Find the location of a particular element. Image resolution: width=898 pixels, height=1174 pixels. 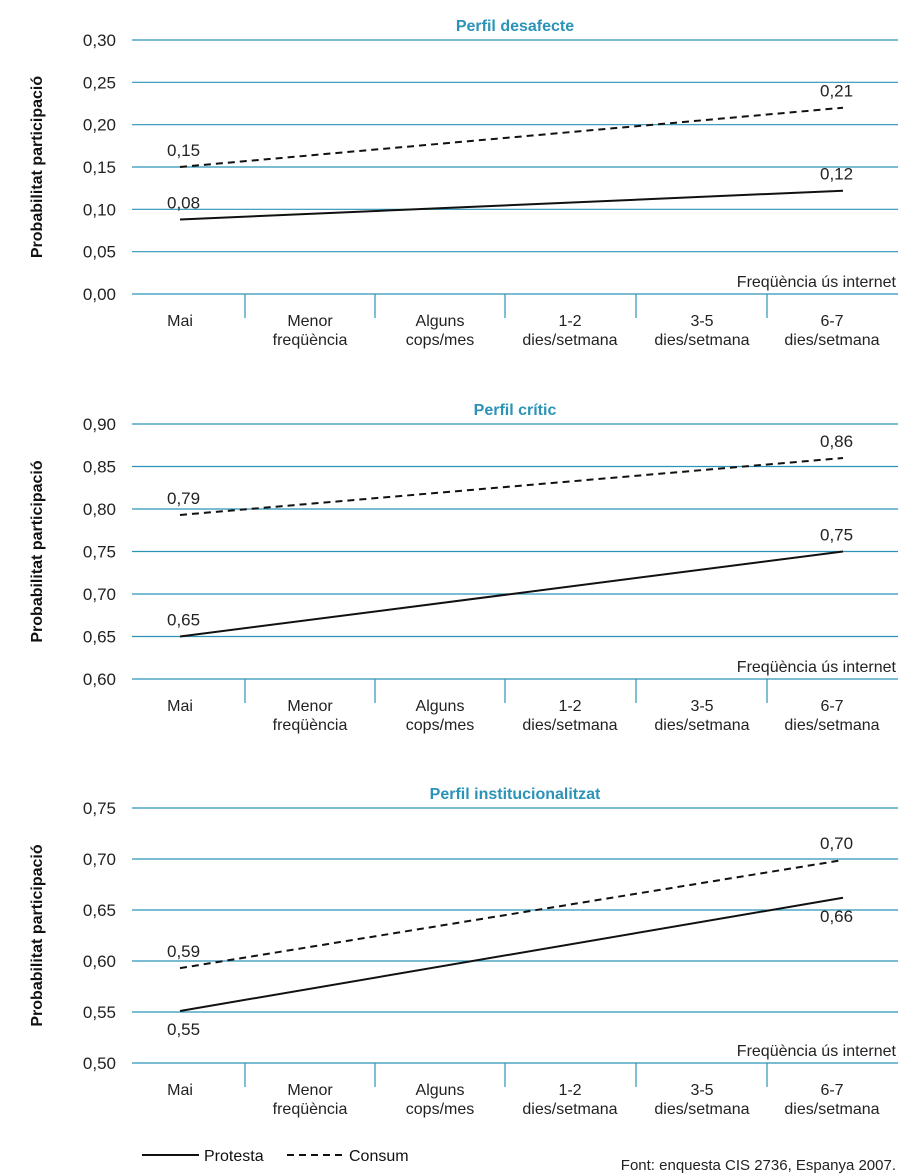

chart3-x-tick-label: Mai is located at coordinates (180, 1090).